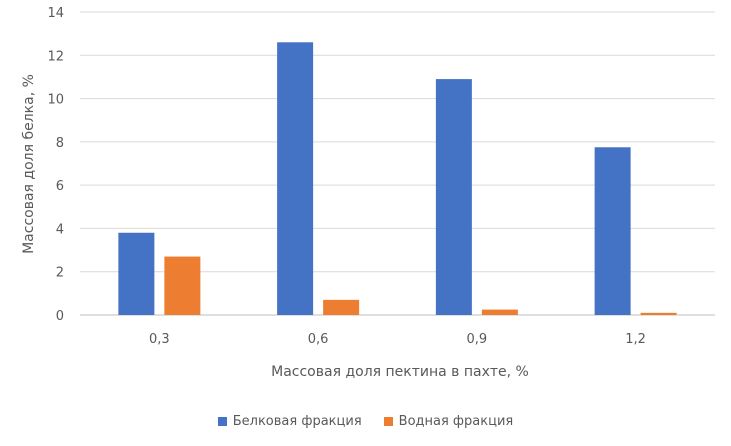  I want to click on x-tick-label: 0,3, so click(159, 339).